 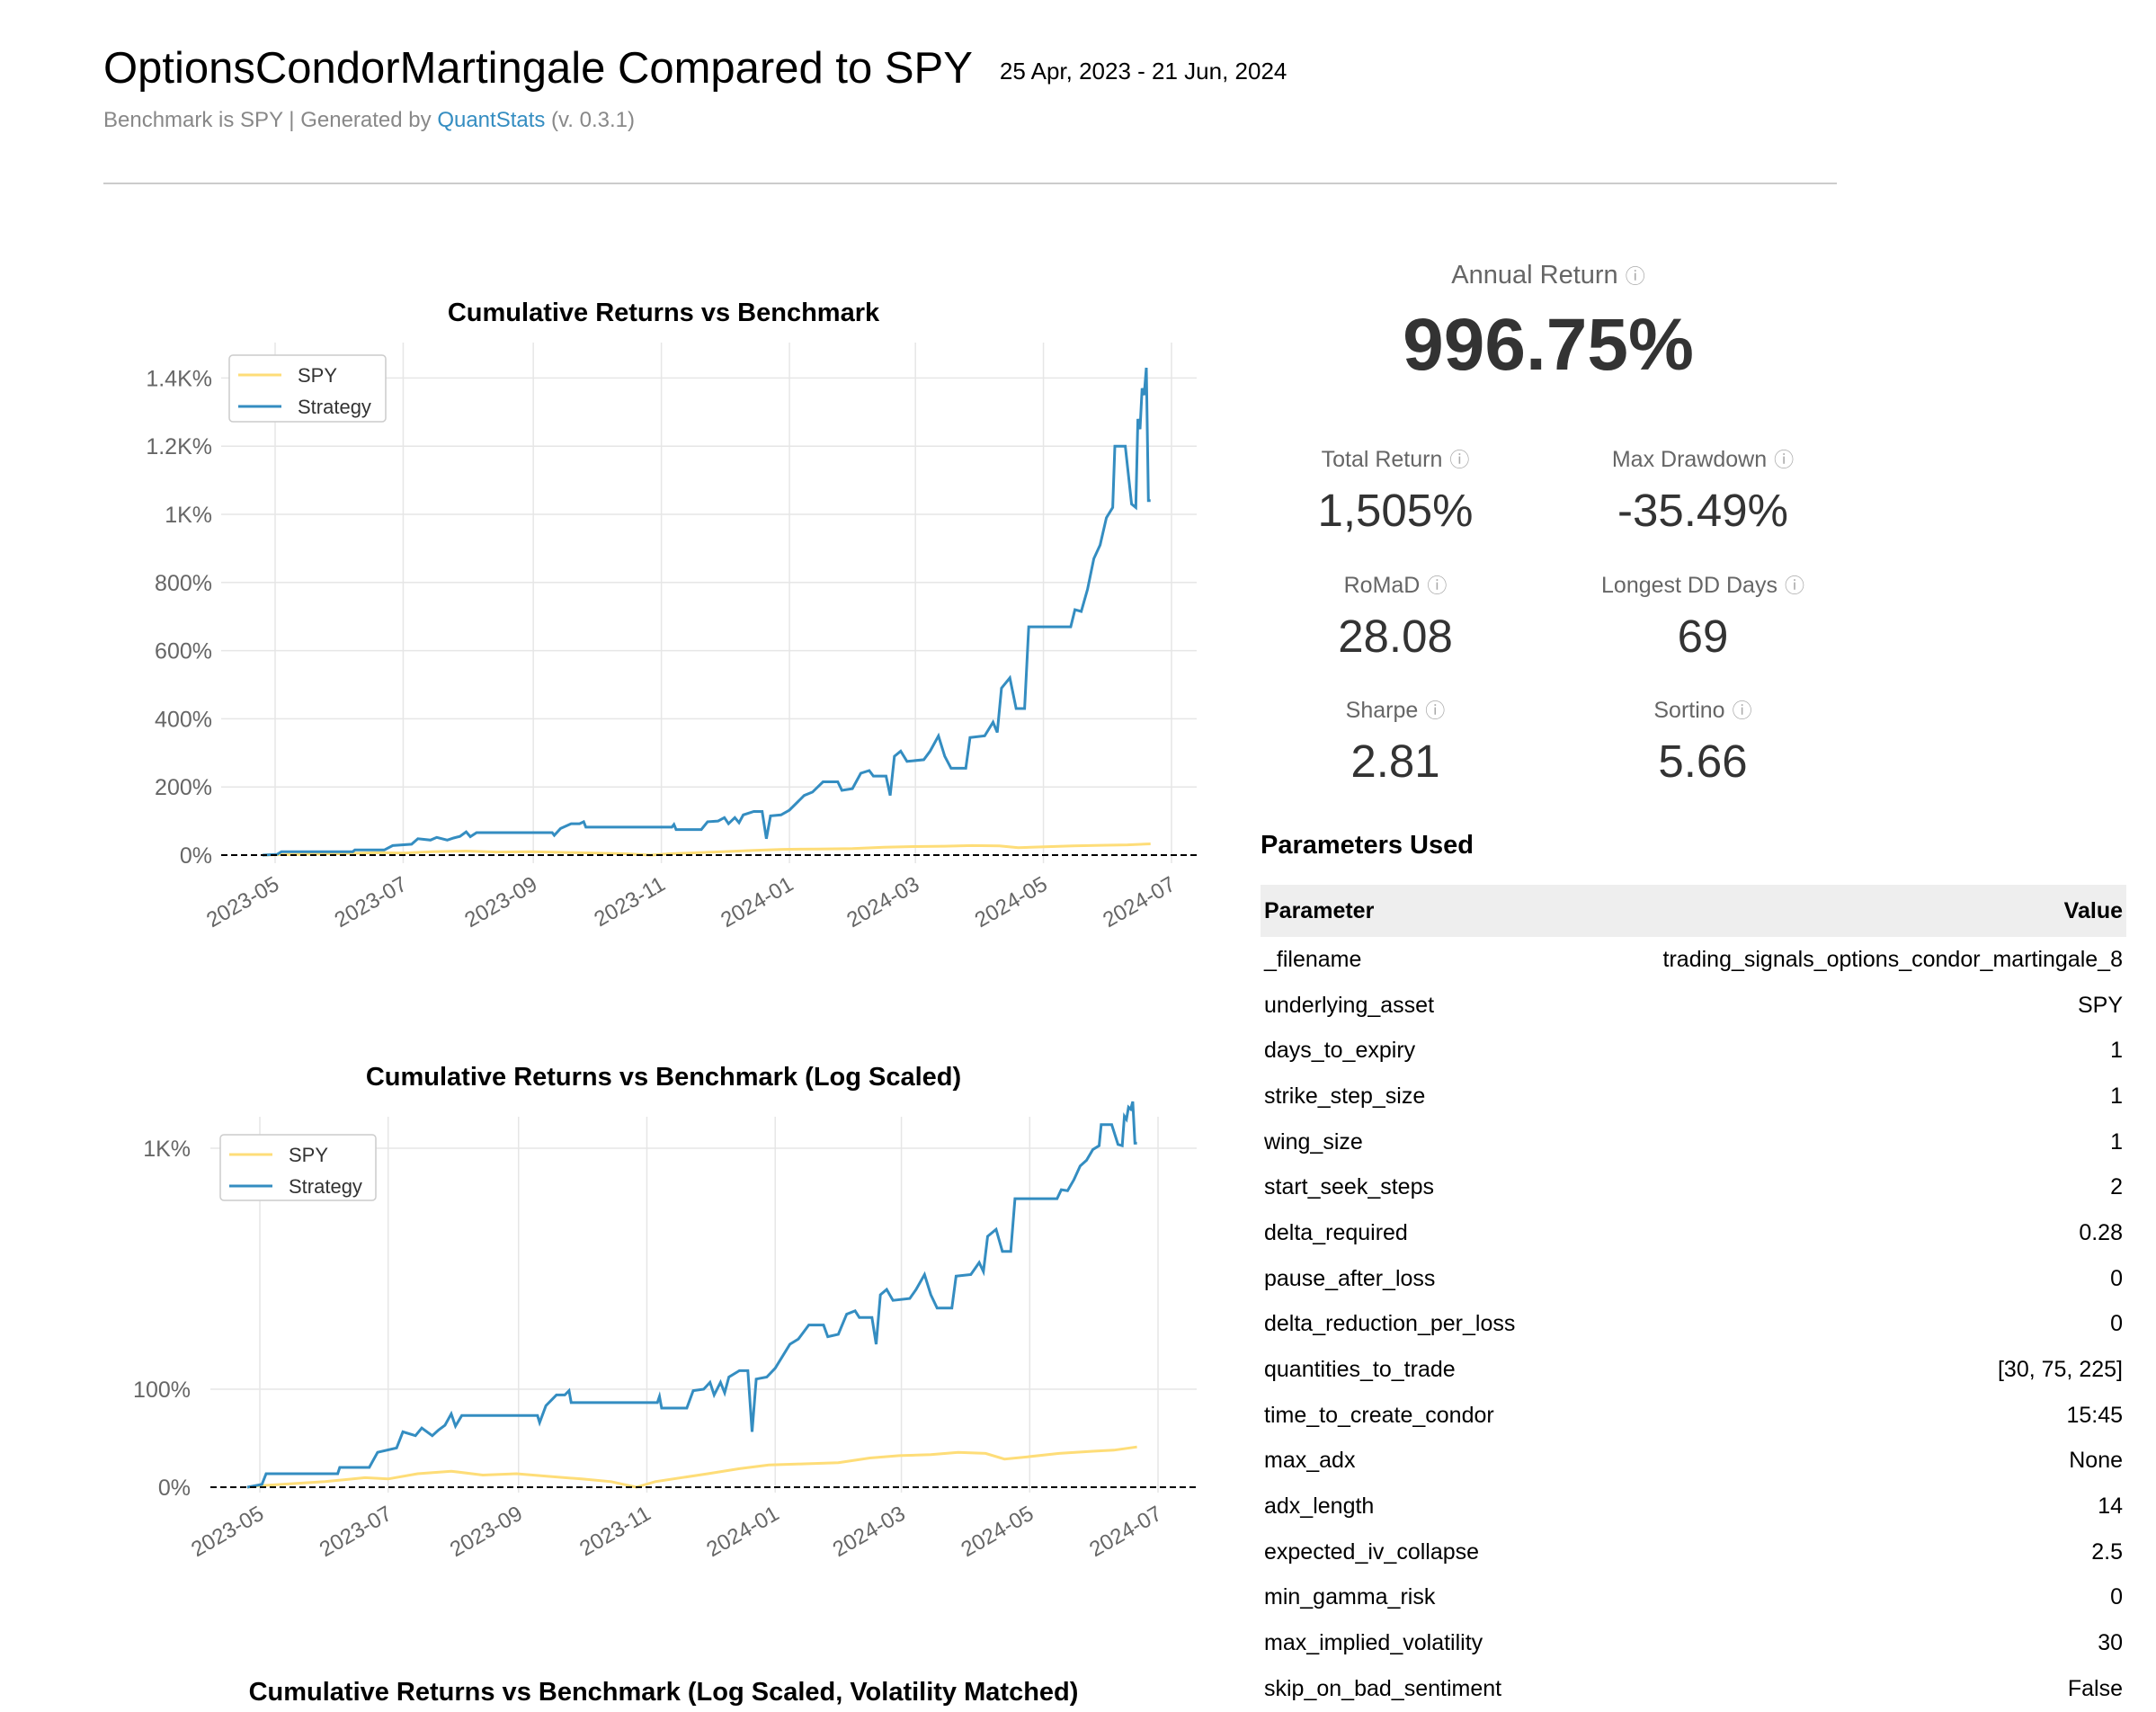 I want to click on y-tick-label: 1K%, so click(x=188, y=515).